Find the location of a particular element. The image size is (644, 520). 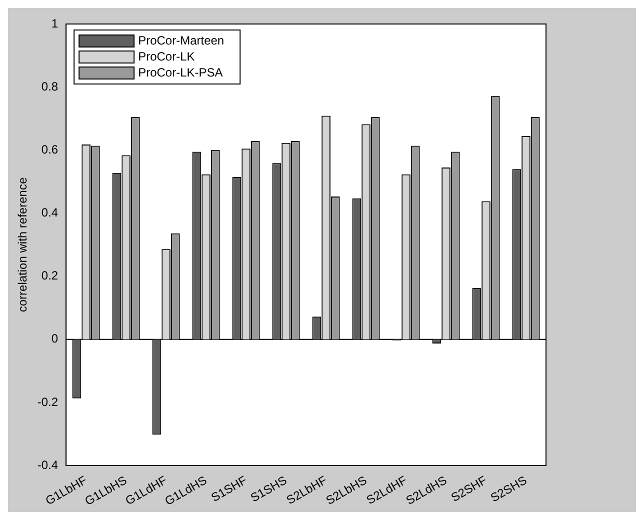

y-tick-label: 0 is located at coordinates (54, 339).